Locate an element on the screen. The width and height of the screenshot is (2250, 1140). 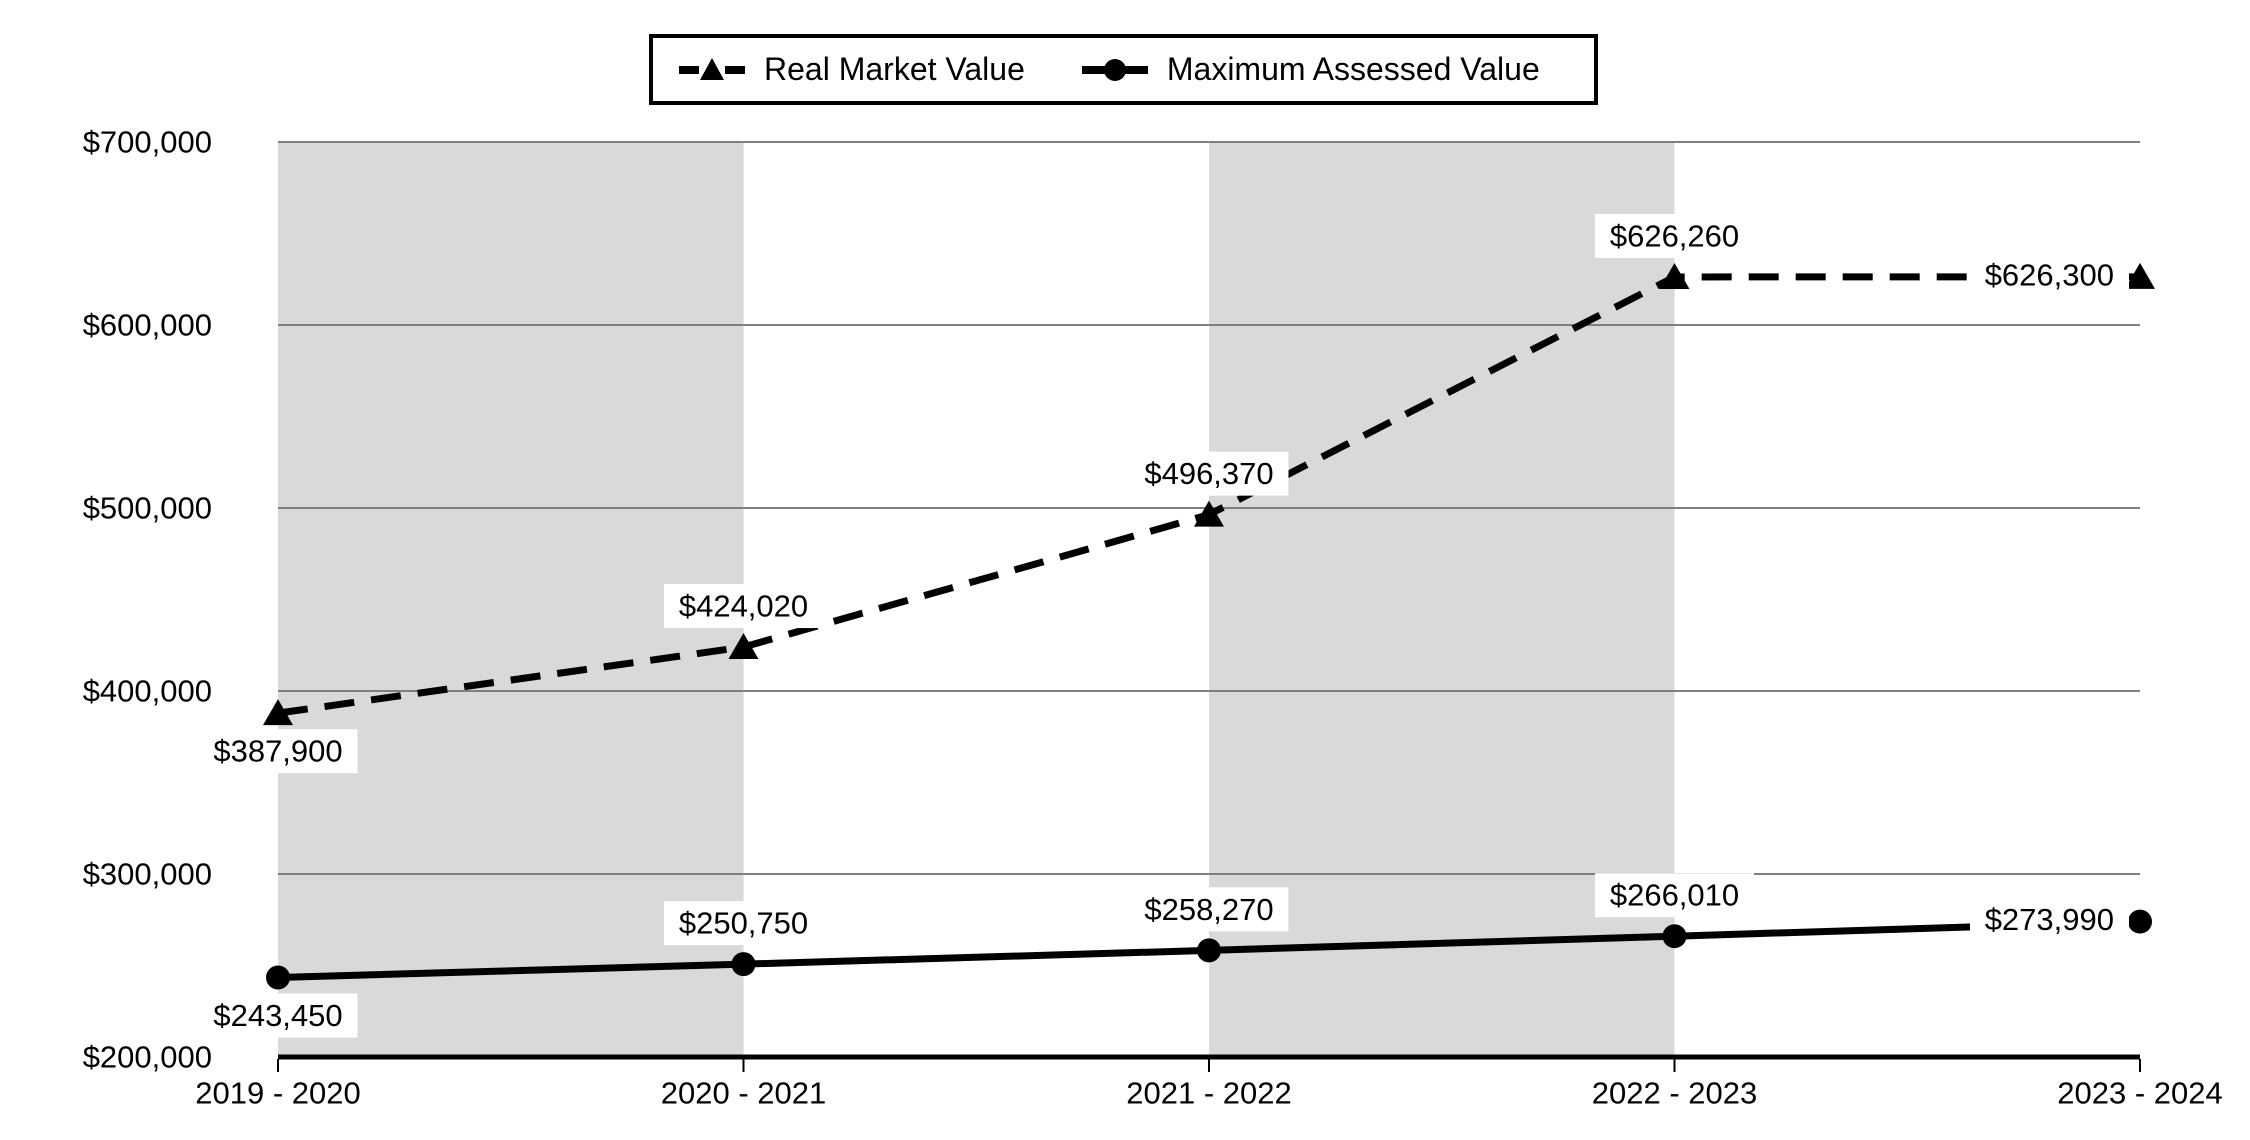
y-axis-tick-label: $600,000 is located at coordinates (147, 325).